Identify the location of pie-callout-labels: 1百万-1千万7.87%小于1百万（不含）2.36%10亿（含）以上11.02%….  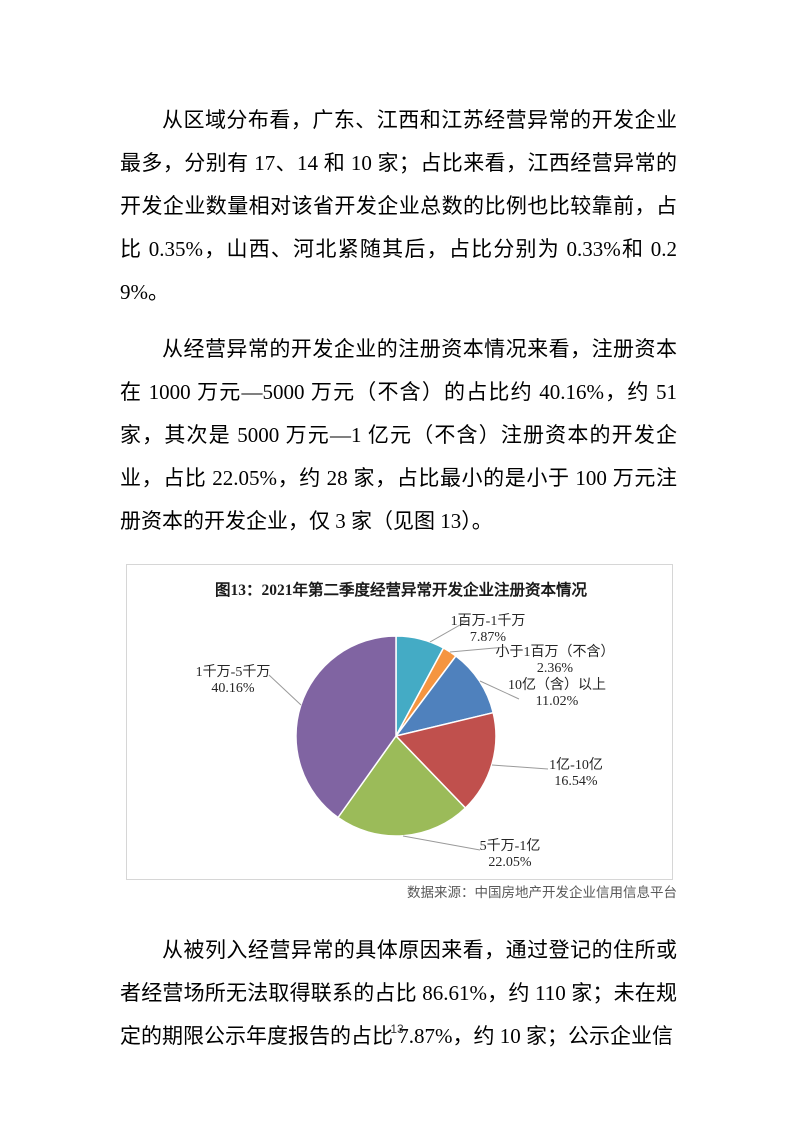
(405, 741).